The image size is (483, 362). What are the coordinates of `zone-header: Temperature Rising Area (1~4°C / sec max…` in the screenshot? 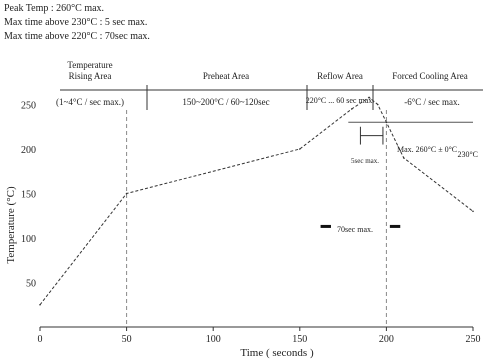 It's located at (269, 85).